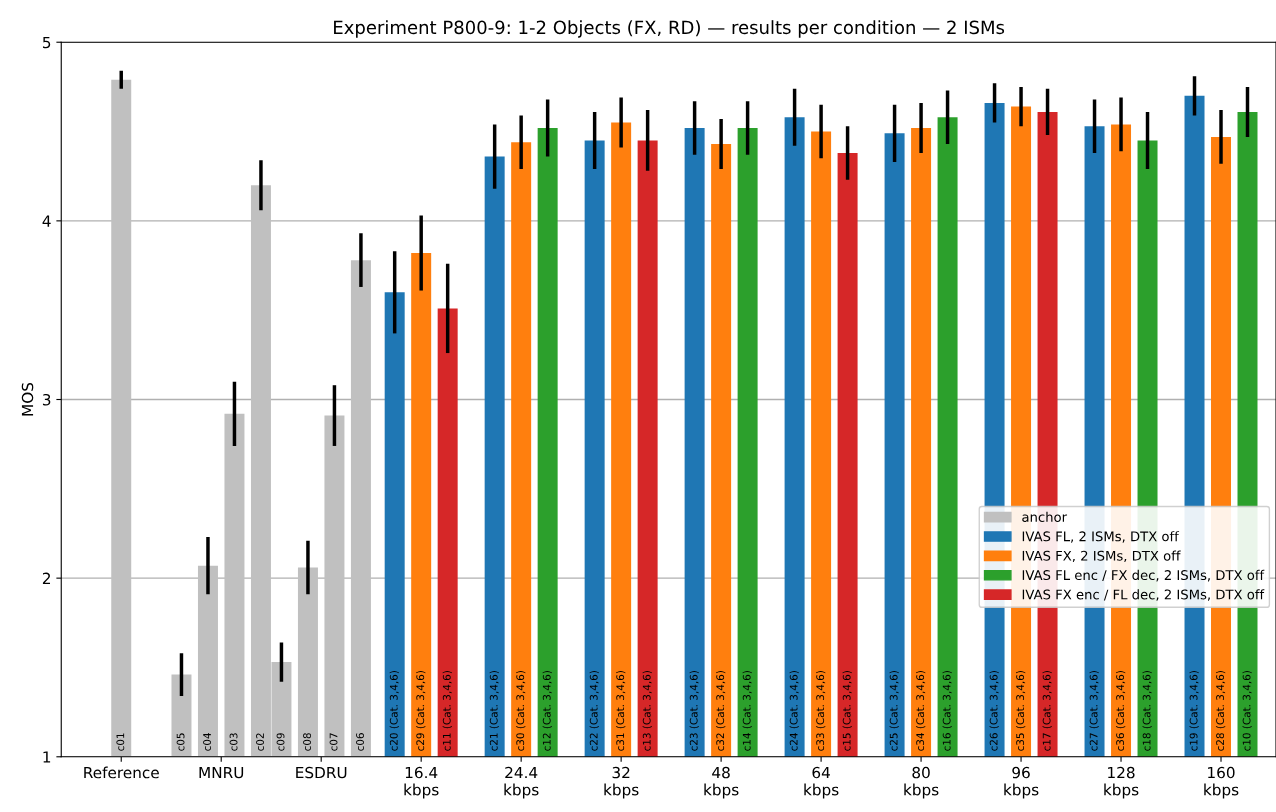 This screenshot has width=1276, height=812. I want to click on data-label: c31 (Cat. 3,4,6), so click(621, 711).